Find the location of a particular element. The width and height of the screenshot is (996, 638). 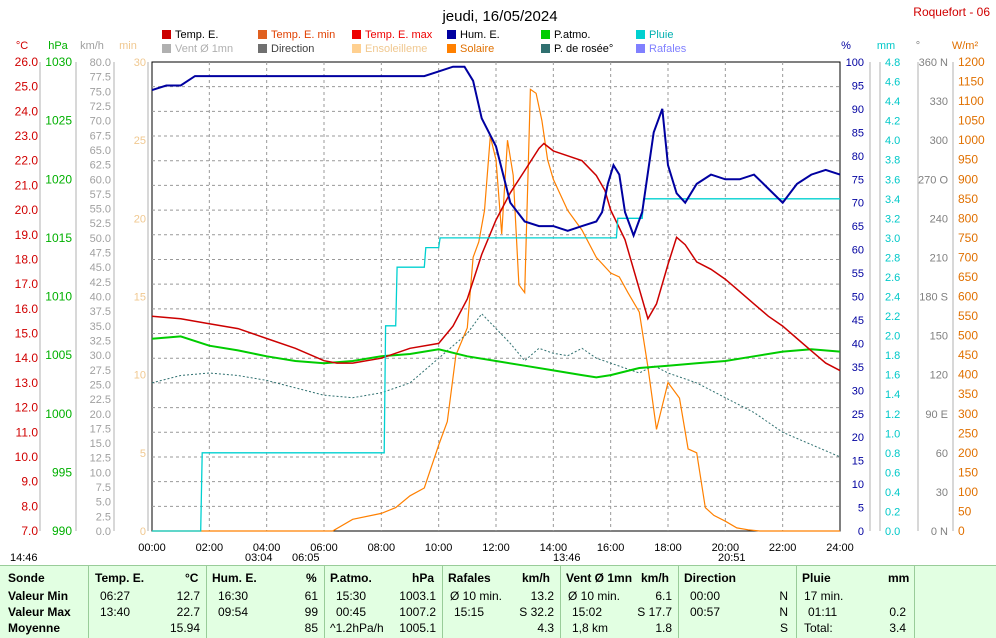

wind-axis-tick: 15.0 is located at coordinates (100, 444).